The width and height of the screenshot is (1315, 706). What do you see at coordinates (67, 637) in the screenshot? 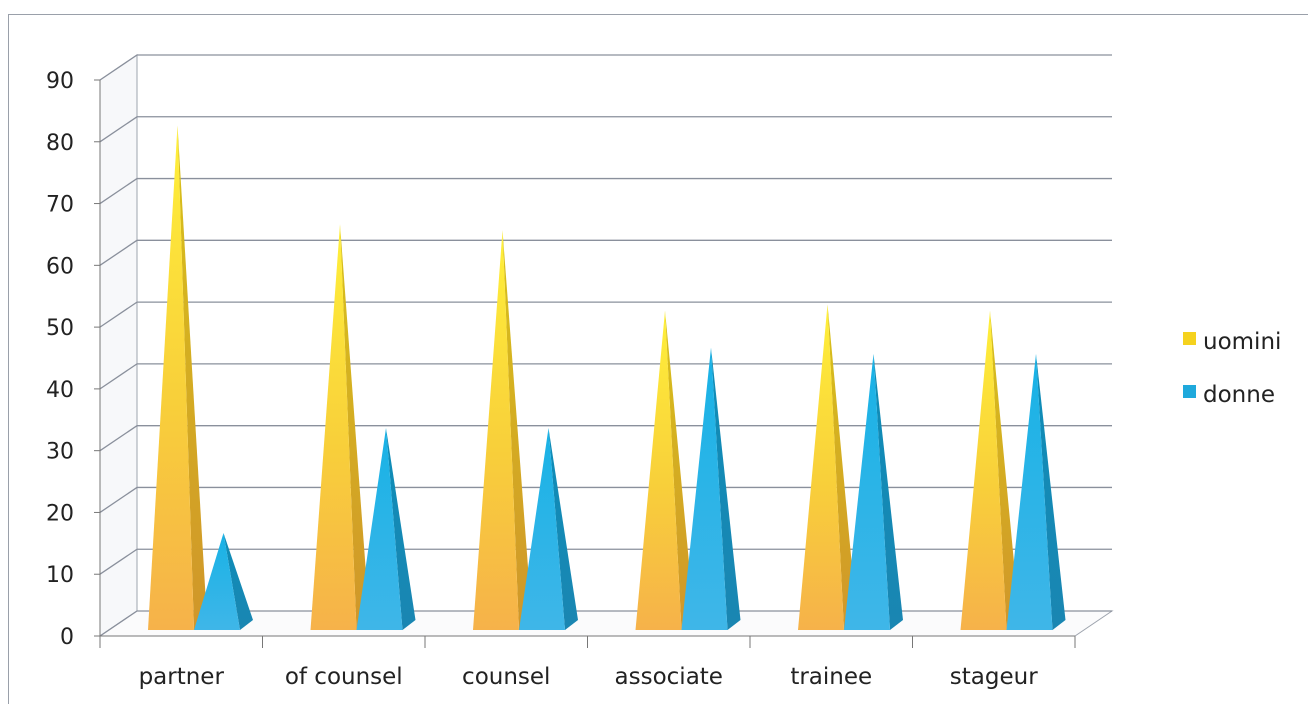
I see `y-tick-label: 0` at bounding box center [67, 637].